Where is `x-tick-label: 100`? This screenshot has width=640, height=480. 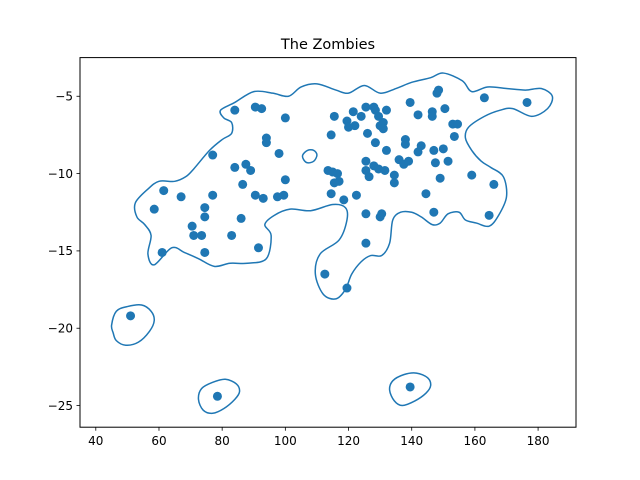 x-tick-label: 100 is located at coordinates (285, 441).